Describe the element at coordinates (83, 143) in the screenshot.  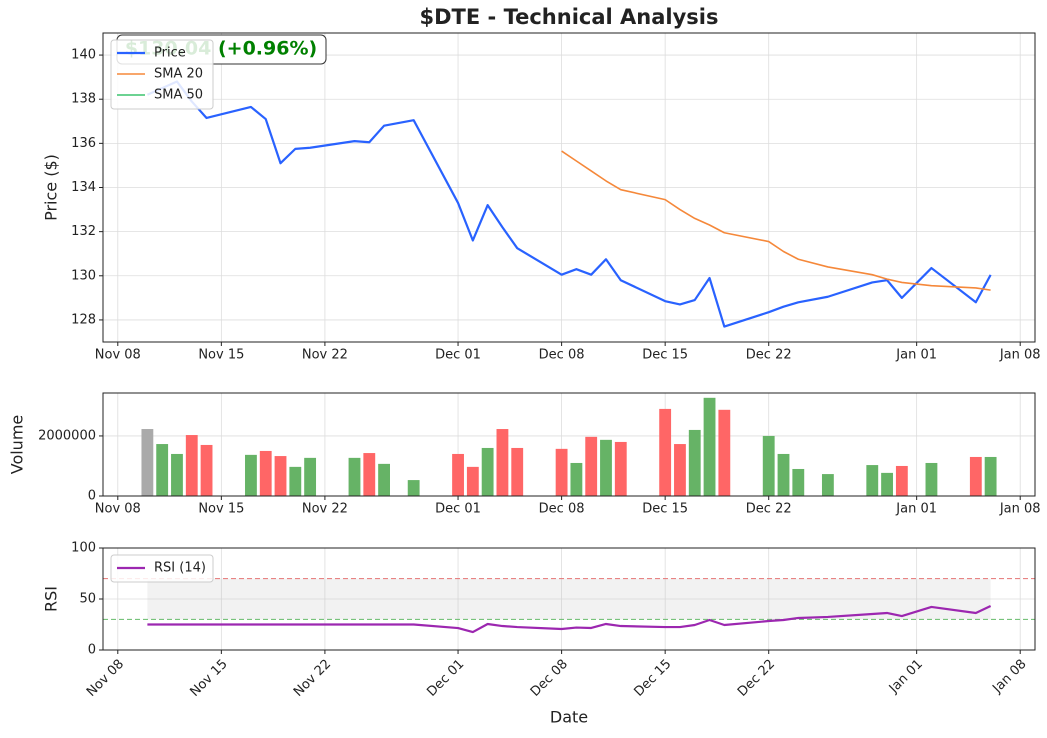
I see `y-tick-label: 136` at that location.